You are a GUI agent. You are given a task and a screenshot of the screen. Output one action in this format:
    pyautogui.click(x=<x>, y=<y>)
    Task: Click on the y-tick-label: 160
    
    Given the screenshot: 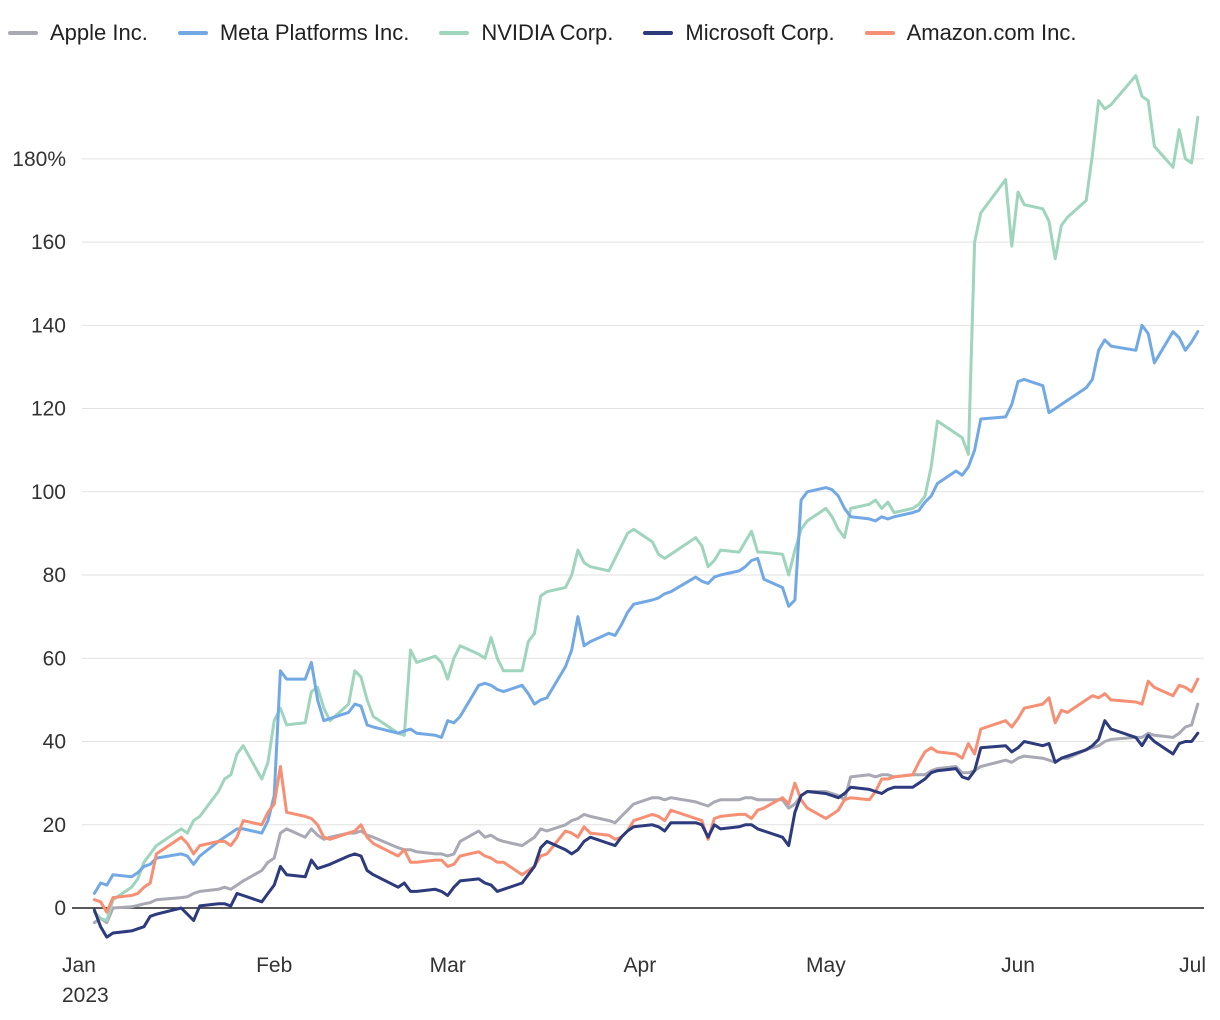 What is the action you would take?
    pyautogui.click(x=48, y=242)
    